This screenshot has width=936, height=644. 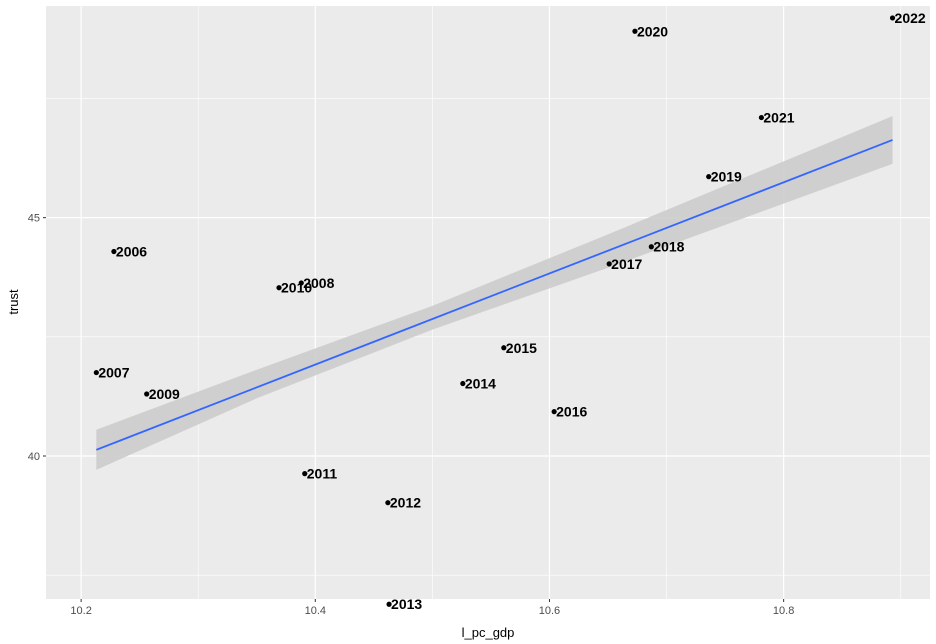 I want to click on data-point-2016, so click(x=554, y=412).